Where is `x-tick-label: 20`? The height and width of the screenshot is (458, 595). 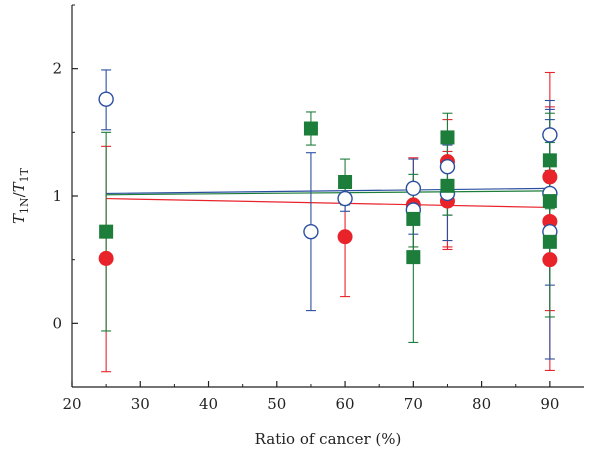 x-tick-label: 20 is located at coordinates (71, 404).